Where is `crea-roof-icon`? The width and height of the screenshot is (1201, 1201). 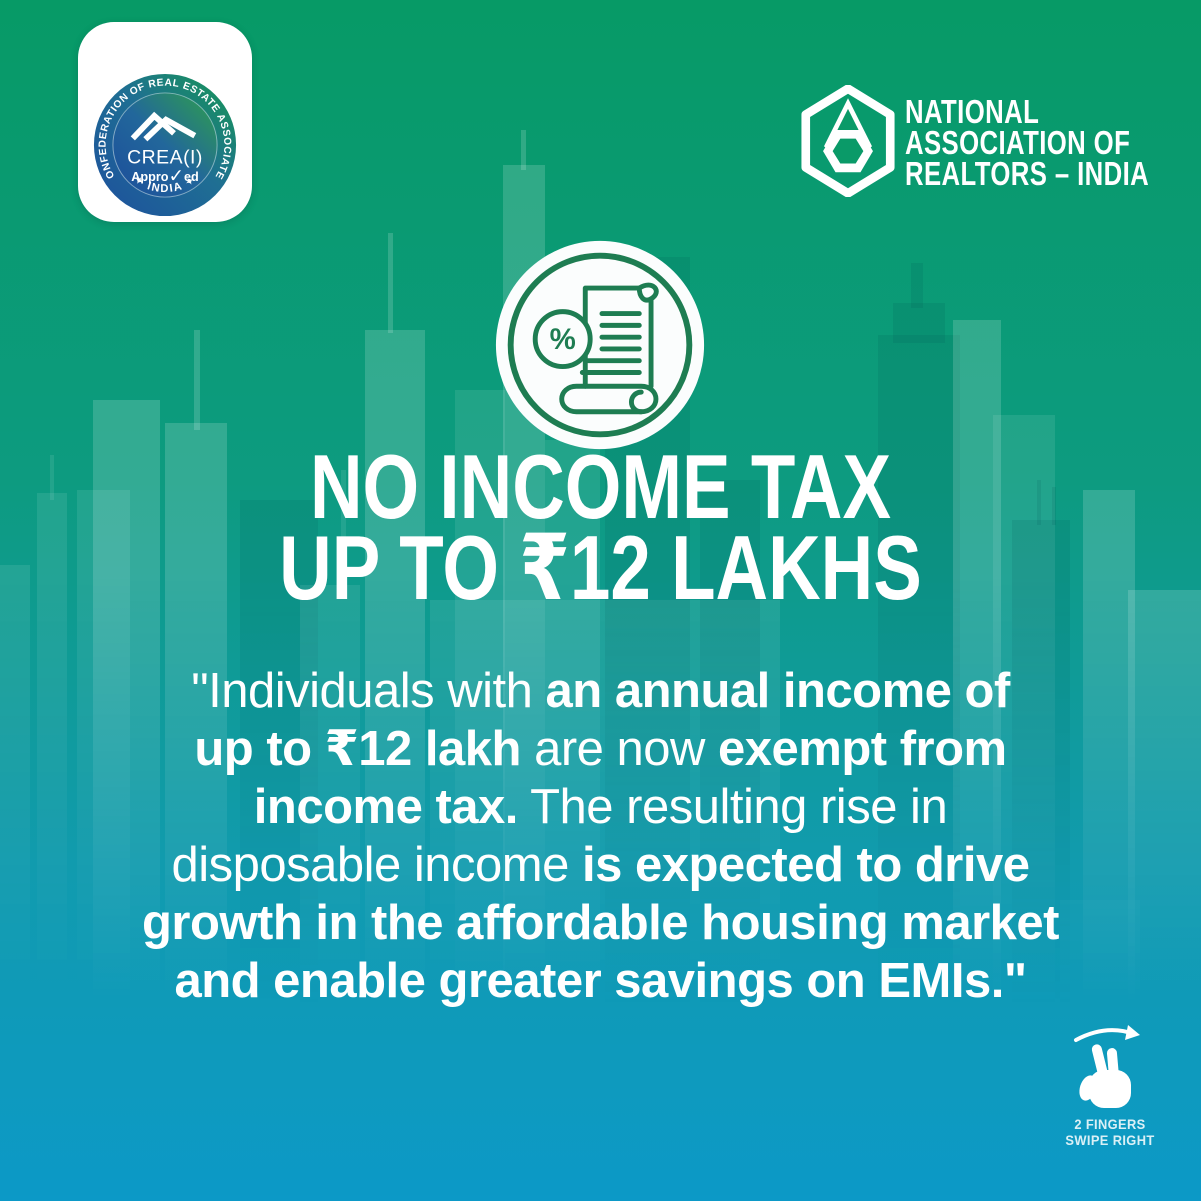 crea-roof-icon is located at coordinates (163, 126).